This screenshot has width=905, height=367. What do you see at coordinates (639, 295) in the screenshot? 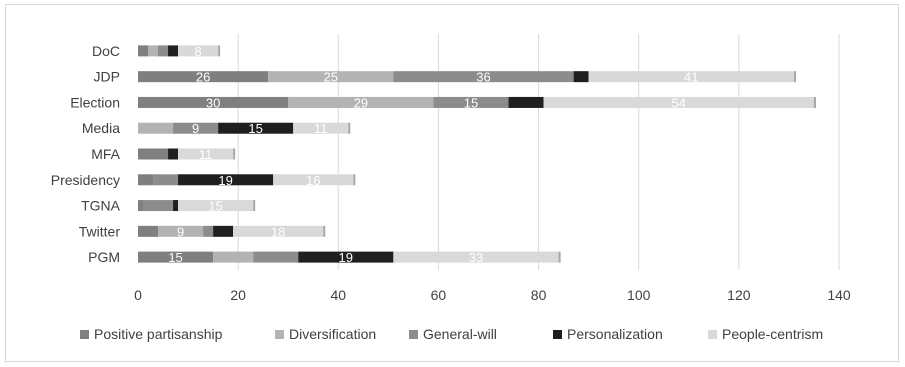
I see `x-tick-label: 100` at bounding box center [639, 295].